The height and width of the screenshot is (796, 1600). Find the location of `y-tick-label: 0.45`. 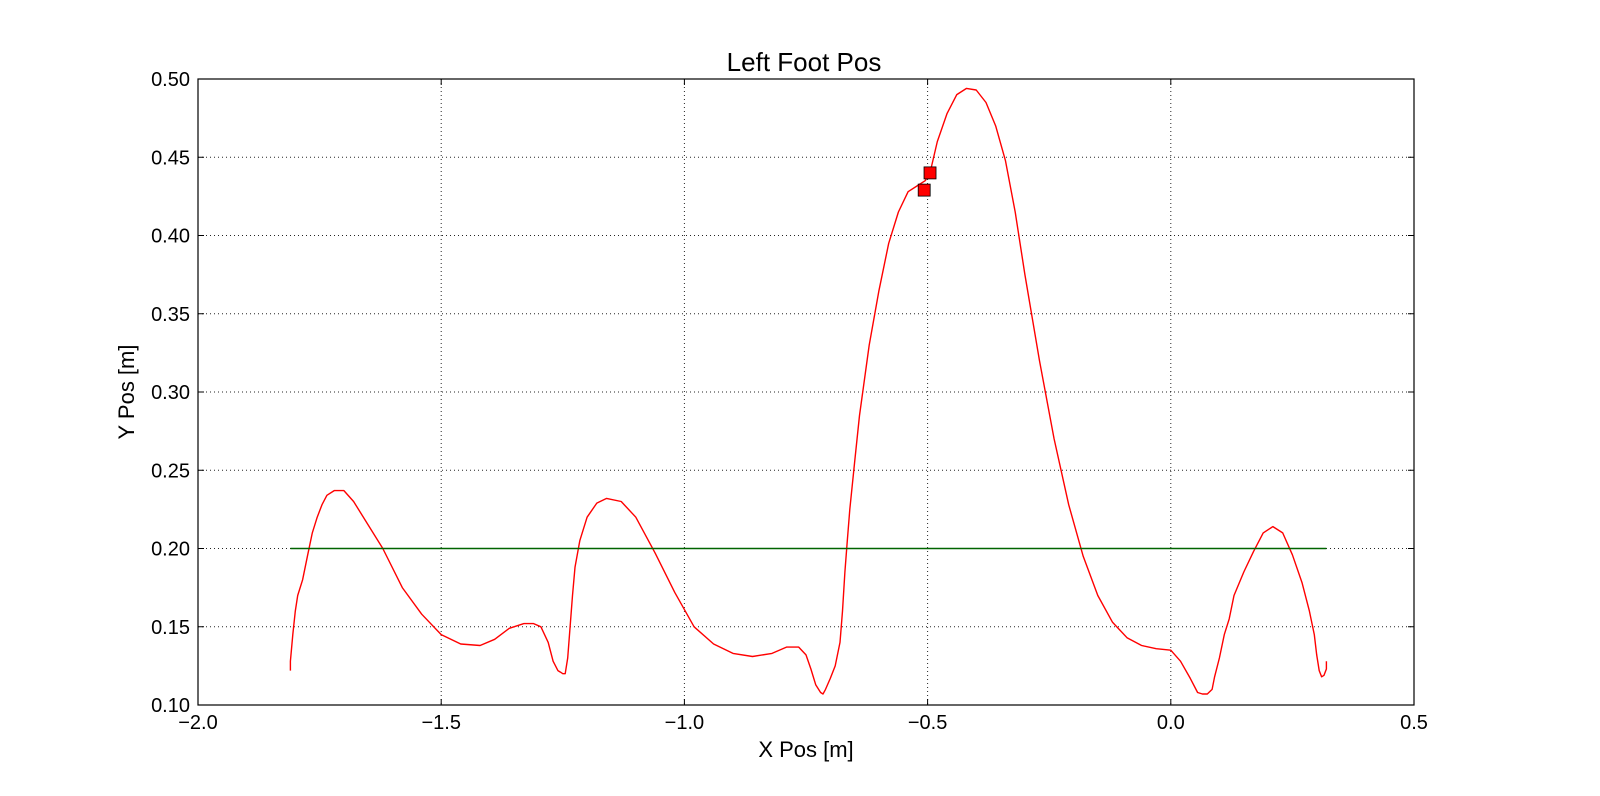

y-tick-label: 0.45 is located at coordinates (170, 158).